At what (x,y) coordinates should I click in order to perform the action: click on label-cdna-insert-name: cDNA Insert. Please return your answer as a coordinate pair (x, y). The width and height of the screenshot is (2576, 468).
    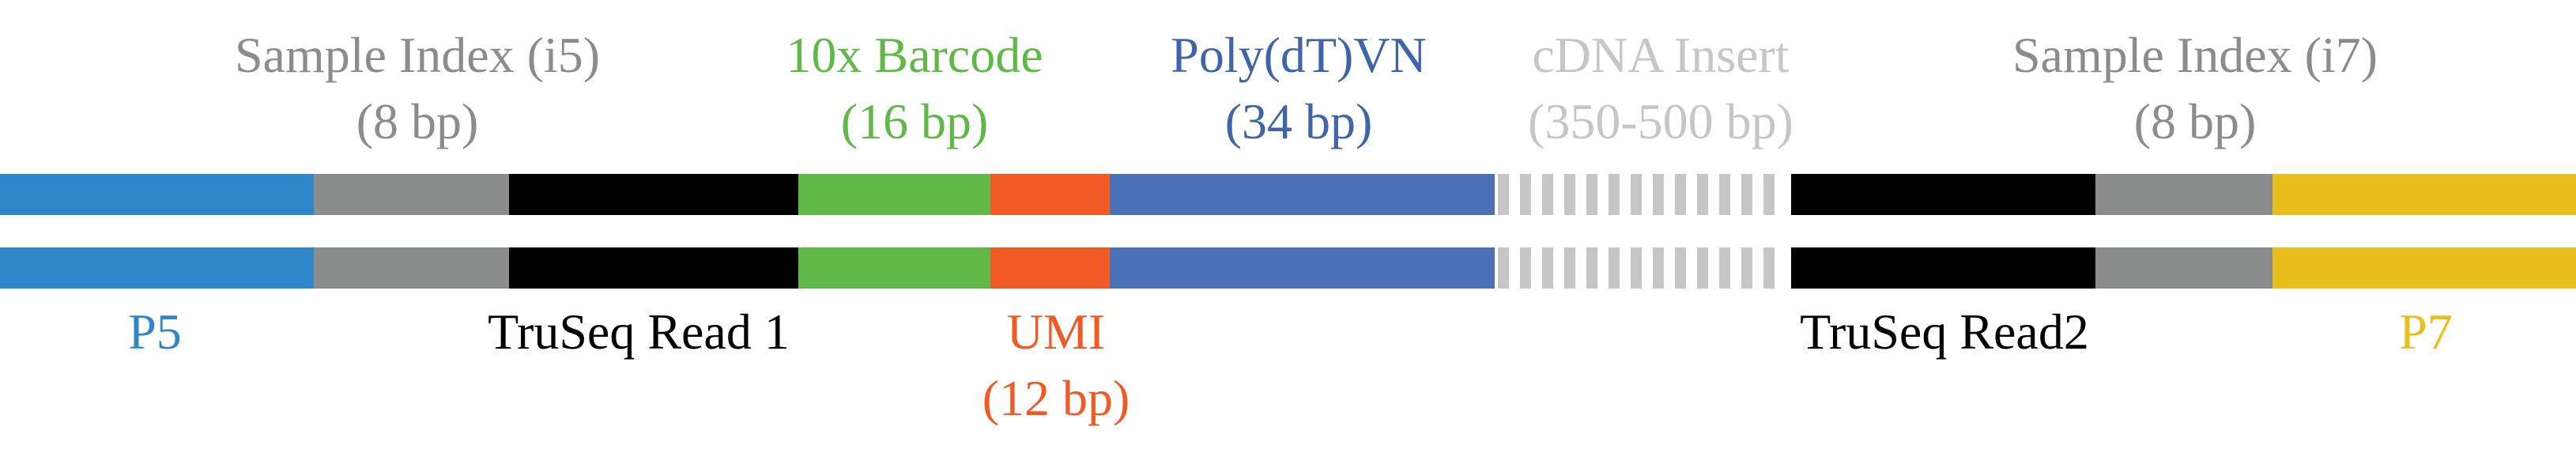
    Looking at the image, I should click on (1661, 55).